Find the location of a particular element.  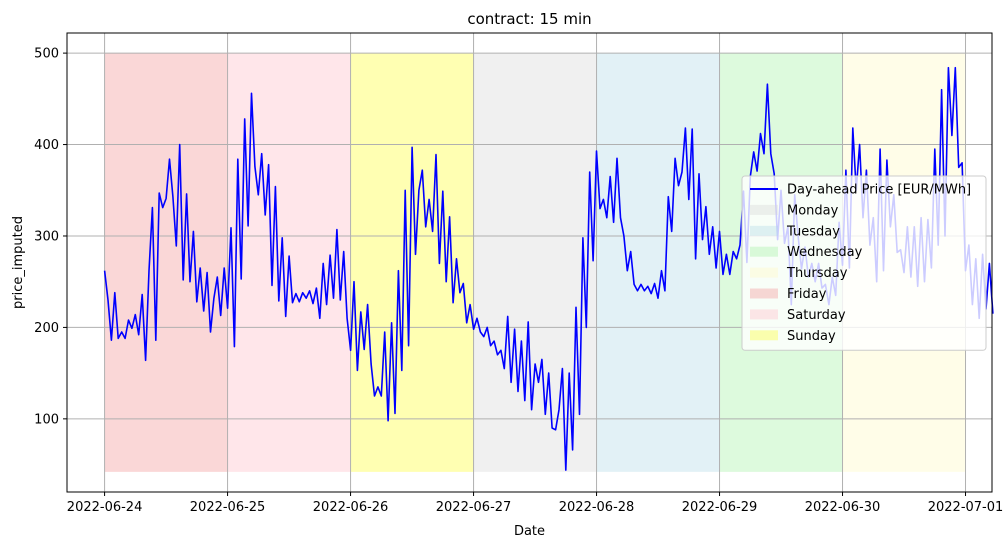

y-tick-label: 200 is located at coordinates (46, 328).